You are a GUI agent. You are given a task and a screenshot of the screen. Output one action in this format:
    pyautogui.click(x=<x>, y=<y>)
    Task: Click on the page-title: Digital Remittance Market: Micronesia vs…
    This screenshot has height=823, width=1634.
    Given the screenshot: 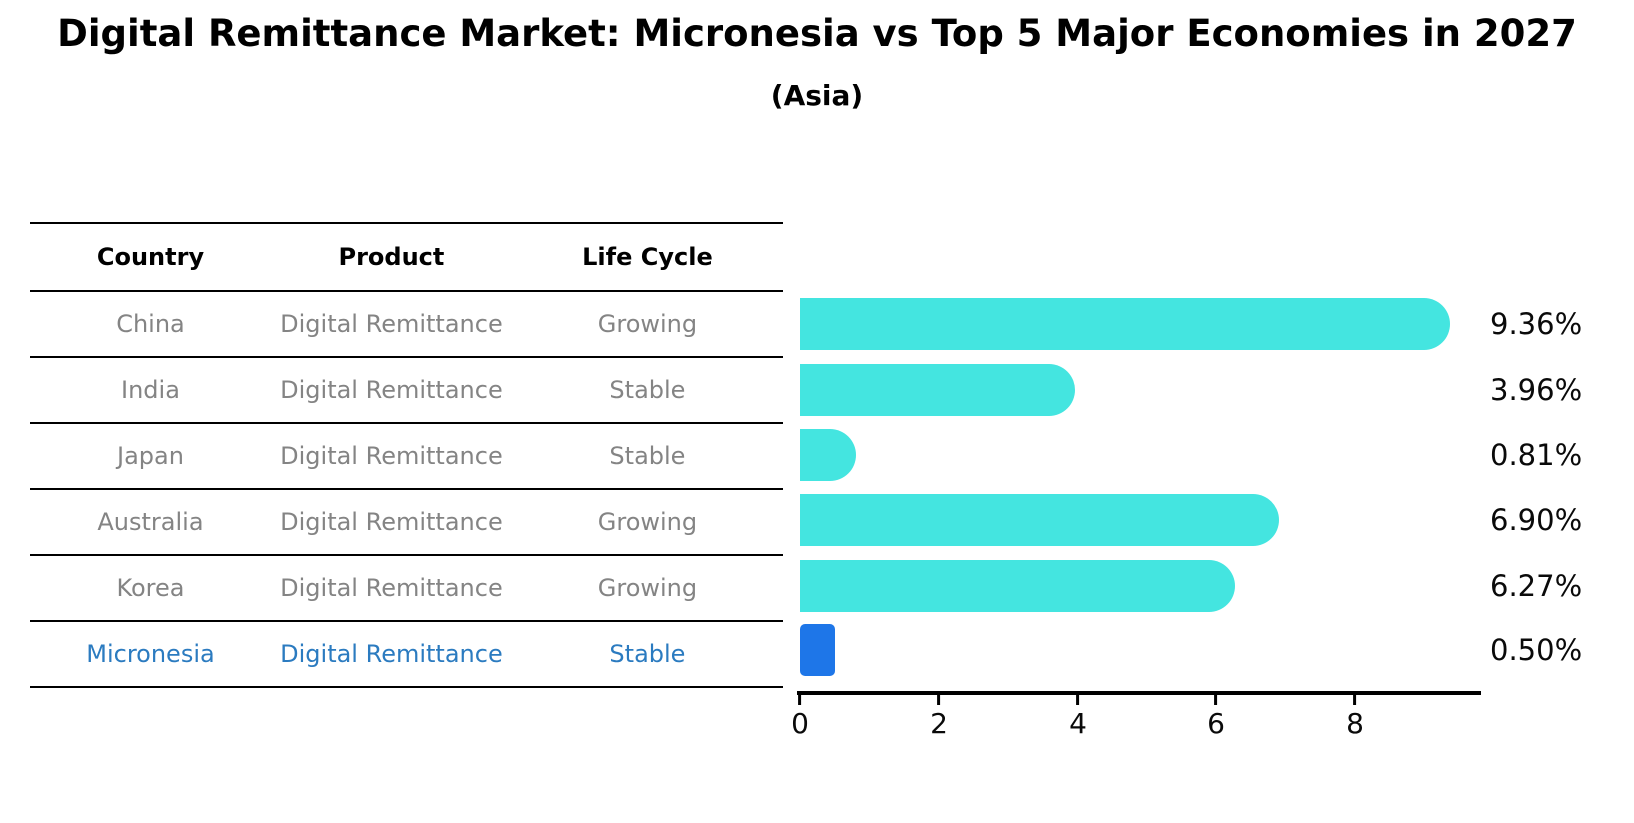 What is the action you would take?
    pyautogui.click(x=817, y=33)
    